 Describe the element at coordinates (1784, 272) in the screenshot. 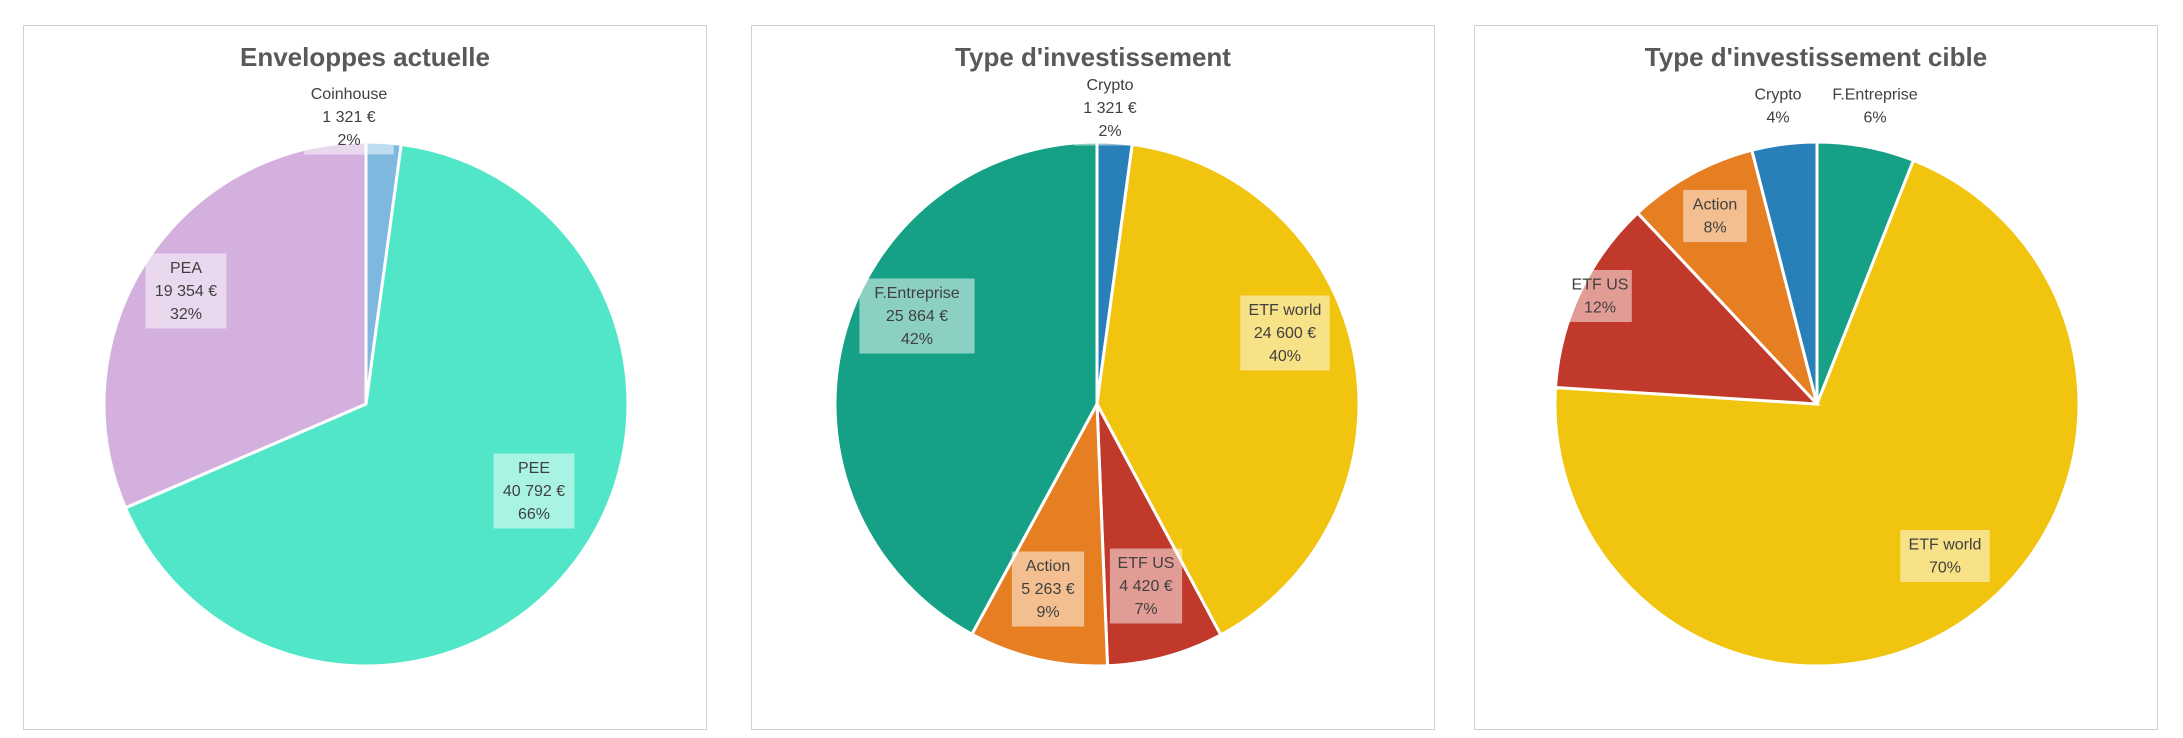

I see `pie-slice-crypto` at that location.